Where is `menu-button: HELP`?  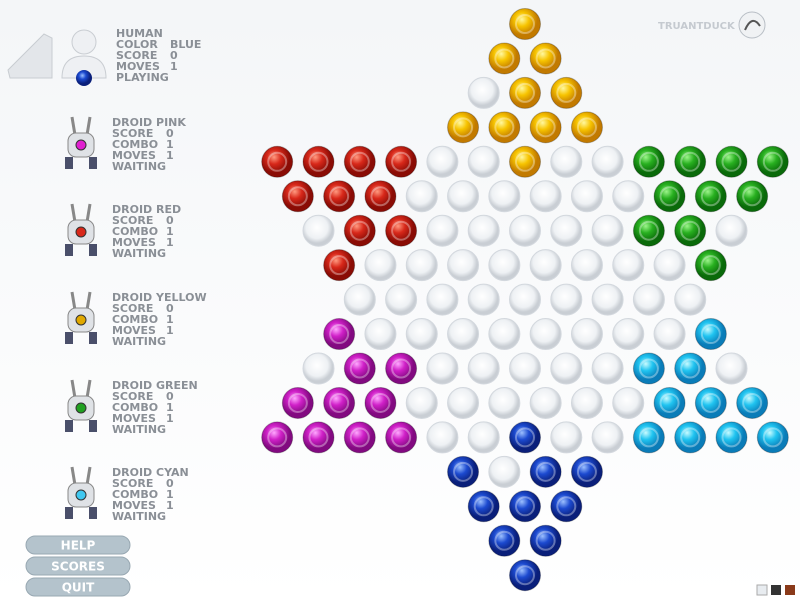 menu-button: HELP is located at coordinates (78, 545).